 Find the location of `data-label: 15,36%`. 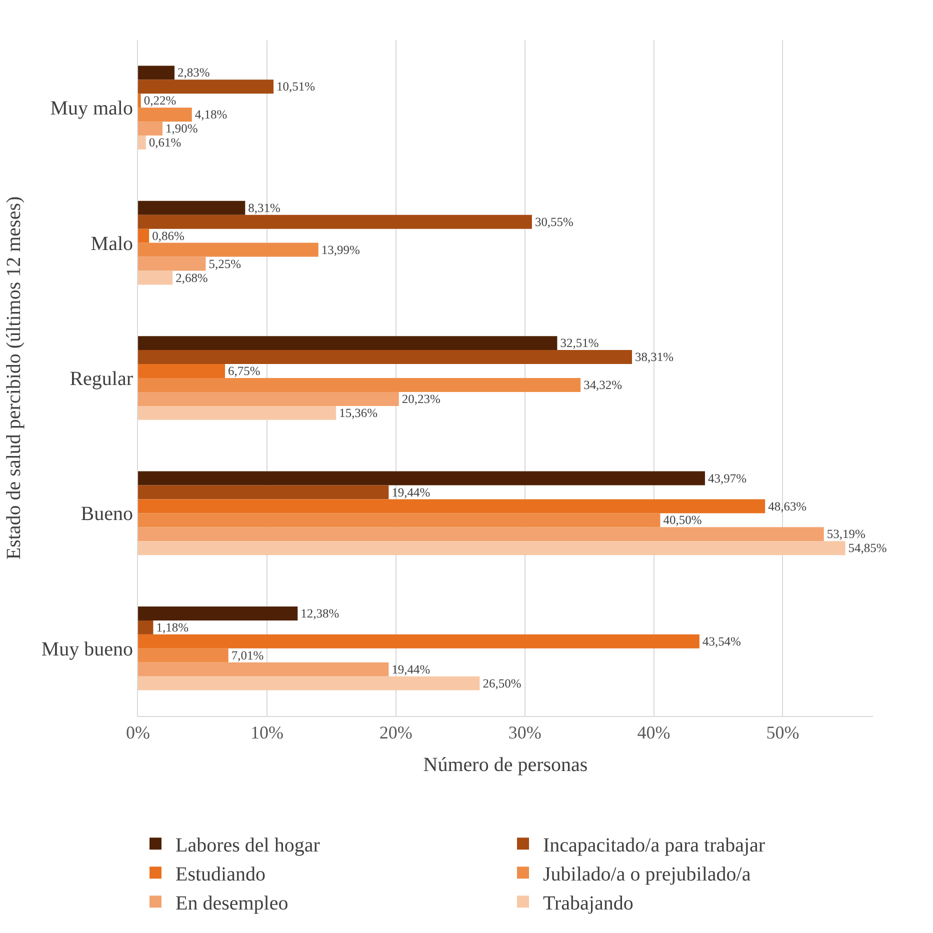

data-label: 15,36% is located at coordinates (358, 413).